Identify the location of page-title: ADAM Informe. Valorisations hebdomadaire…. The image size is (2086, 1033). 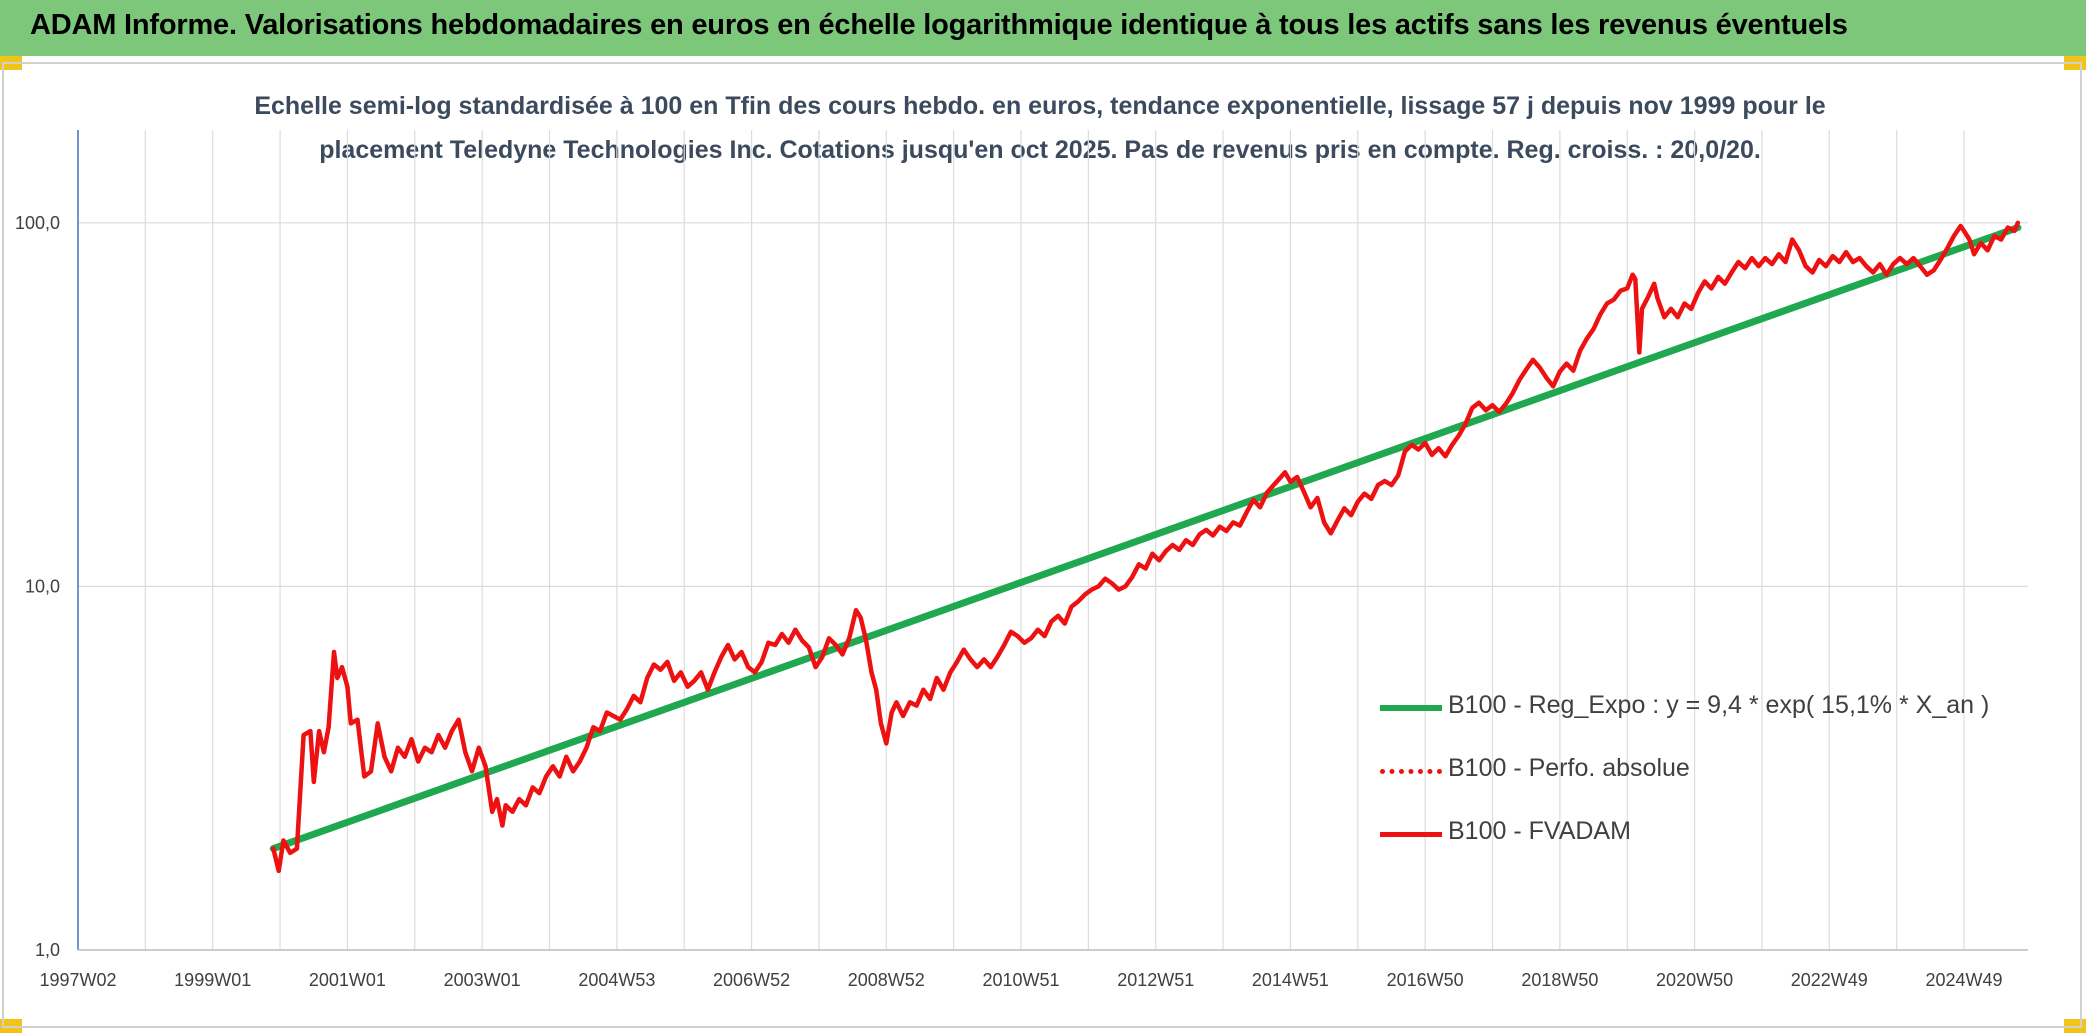
(939, 25).